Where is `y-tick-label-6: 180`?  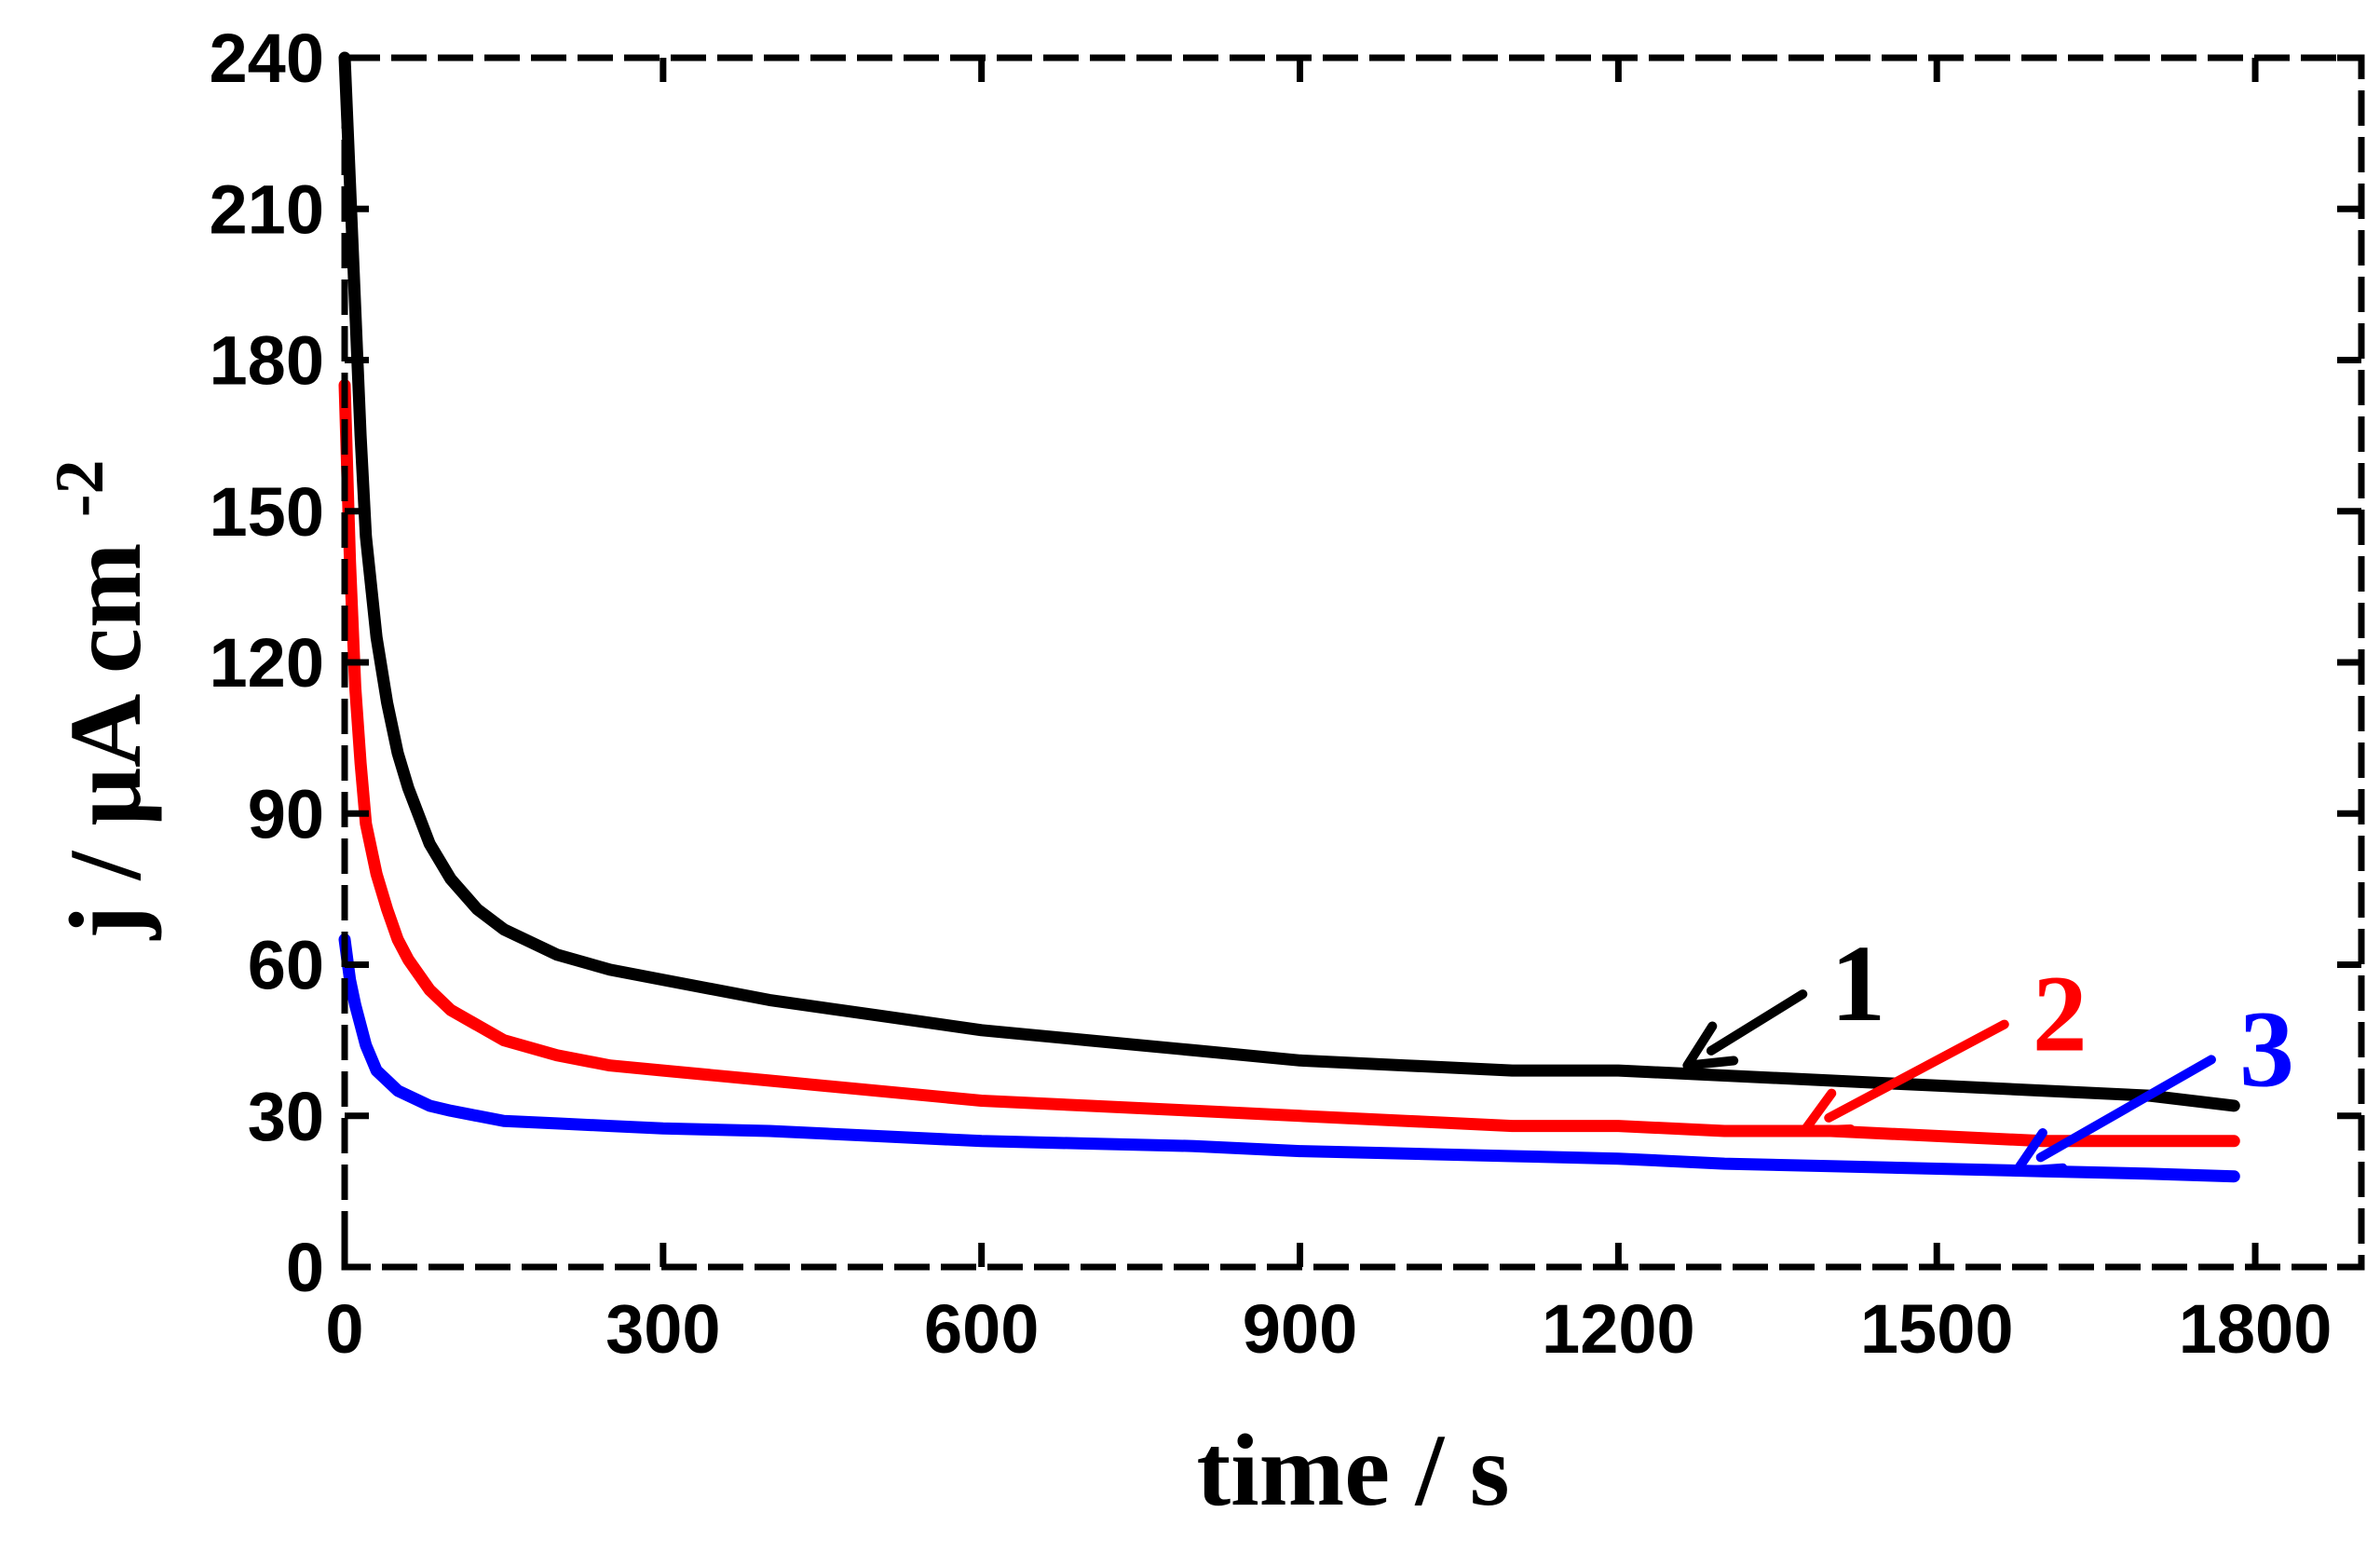
y-tick-label-6: 180 is located at coordinates (267, 361).